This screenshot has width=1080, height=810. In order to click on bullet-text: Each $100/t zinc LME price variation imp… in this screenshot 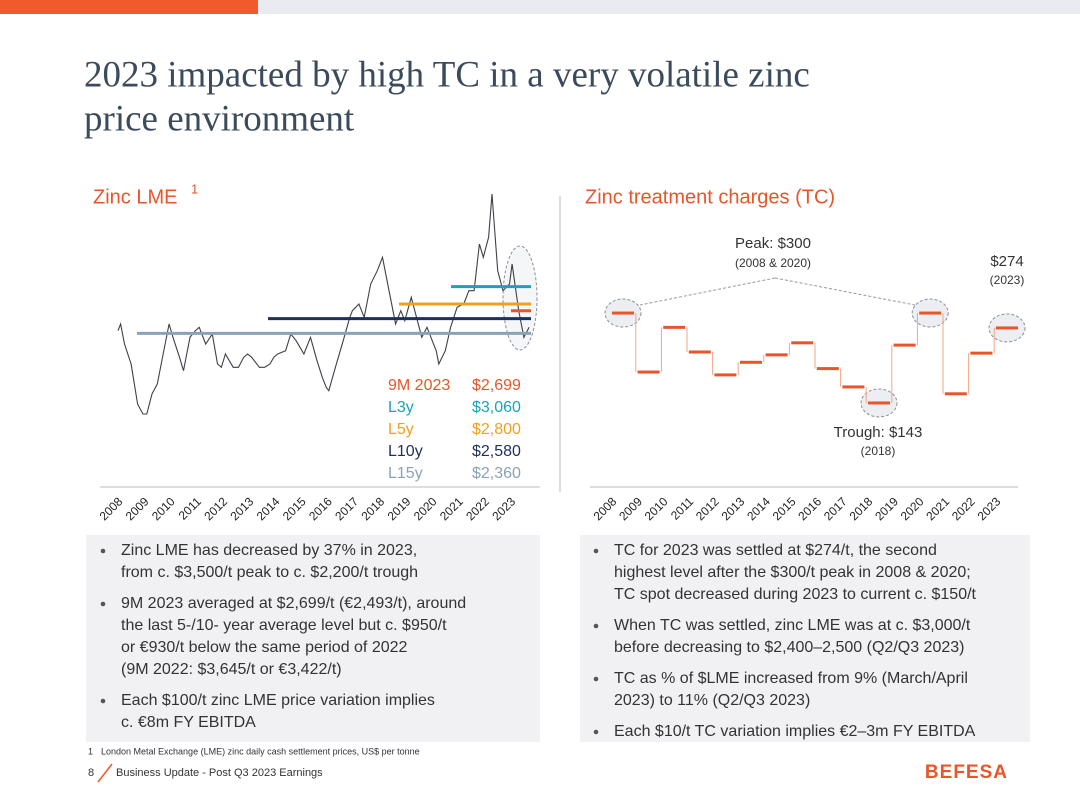, I will do `click(278, 700)`.